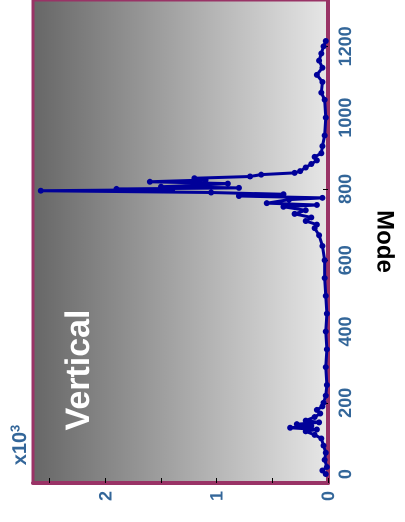 This screenshot has width=405, height=522. Describe the element at coordinates (385, 241) in the screenshot. I see `y-axis-title: Mode` at that location.